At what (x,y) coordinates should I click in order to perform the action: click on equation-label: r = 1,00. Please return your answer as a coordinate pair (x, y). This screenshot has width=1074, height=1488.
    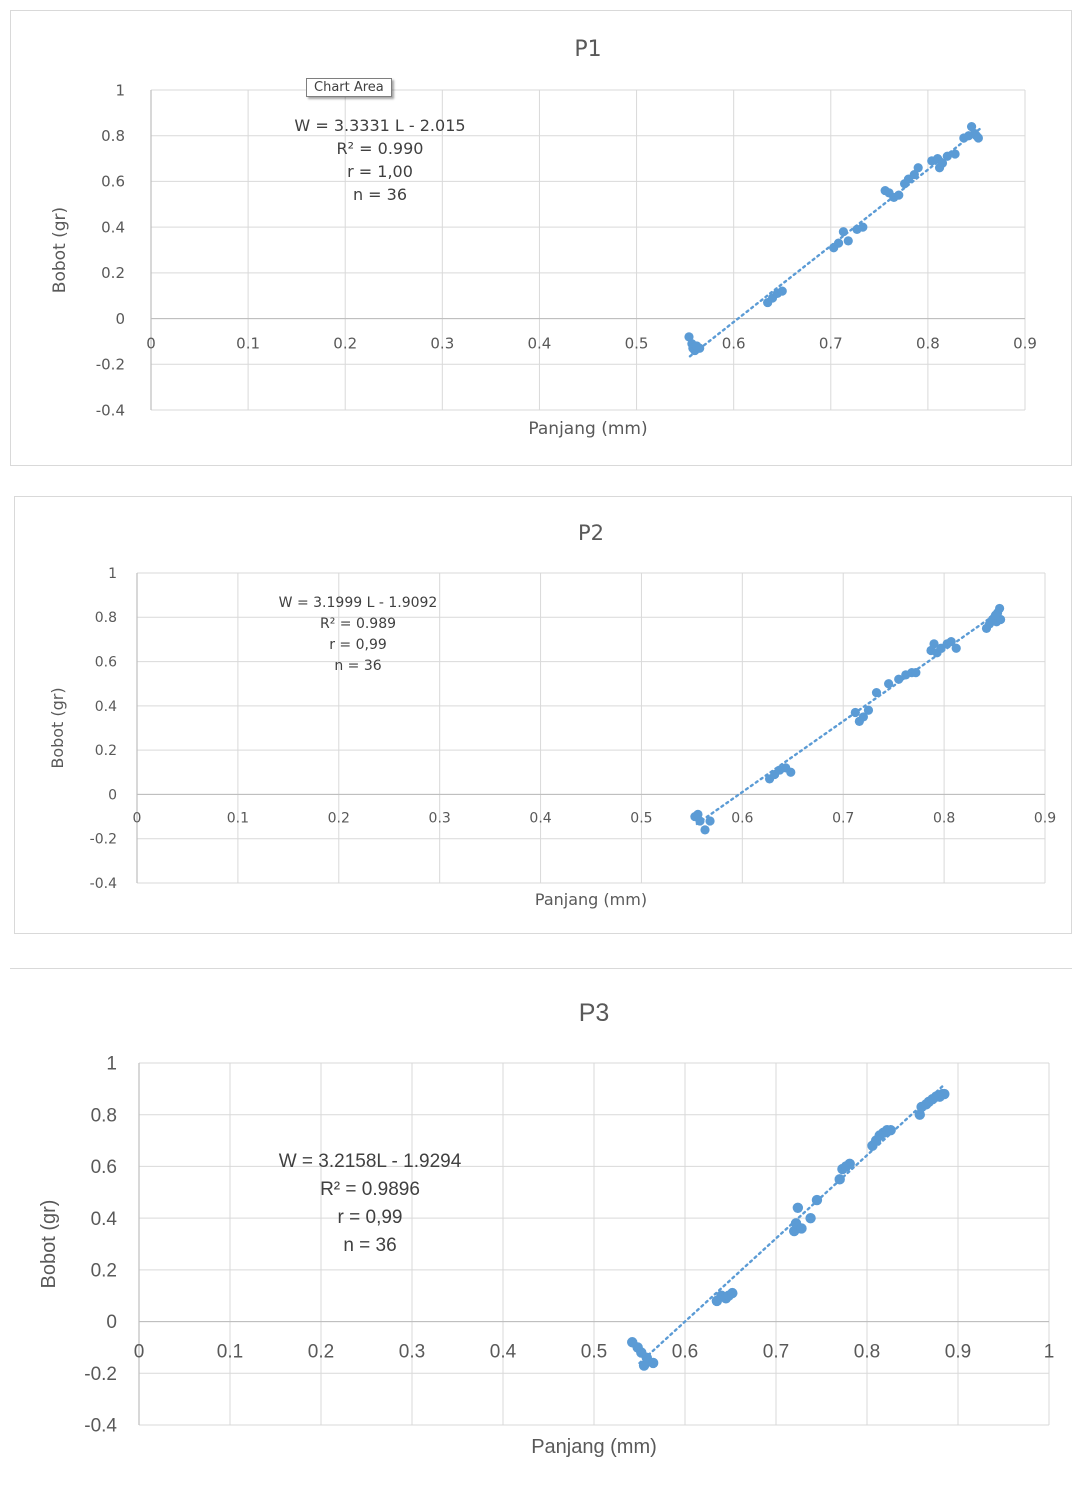
    Looking at the image, I should click on (380, 171).